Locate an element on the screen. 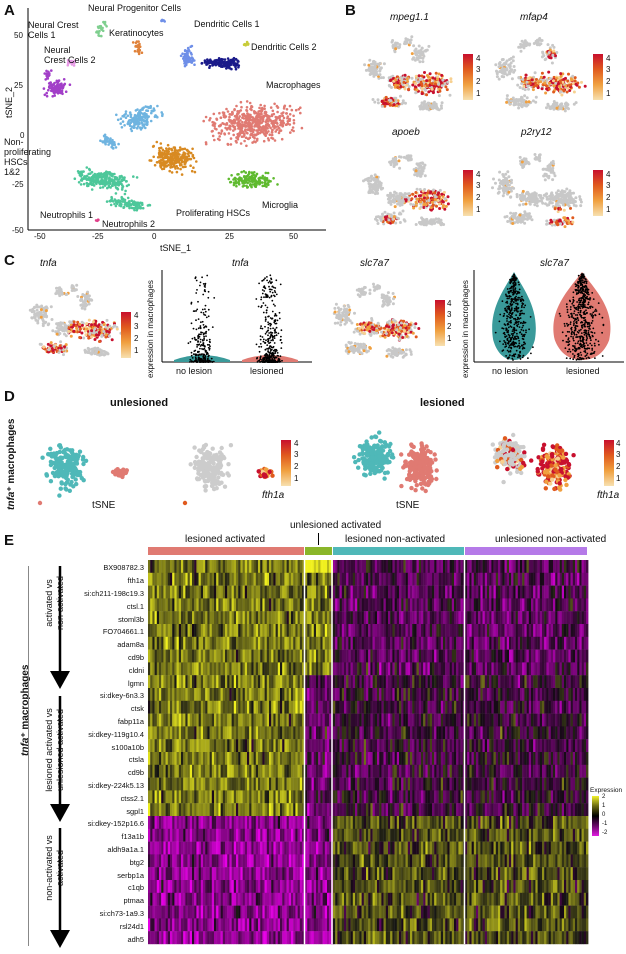 Image resolution: width=626 pixels, height=954 pixels. xtick: 25 is located at coordinates (229, 236).